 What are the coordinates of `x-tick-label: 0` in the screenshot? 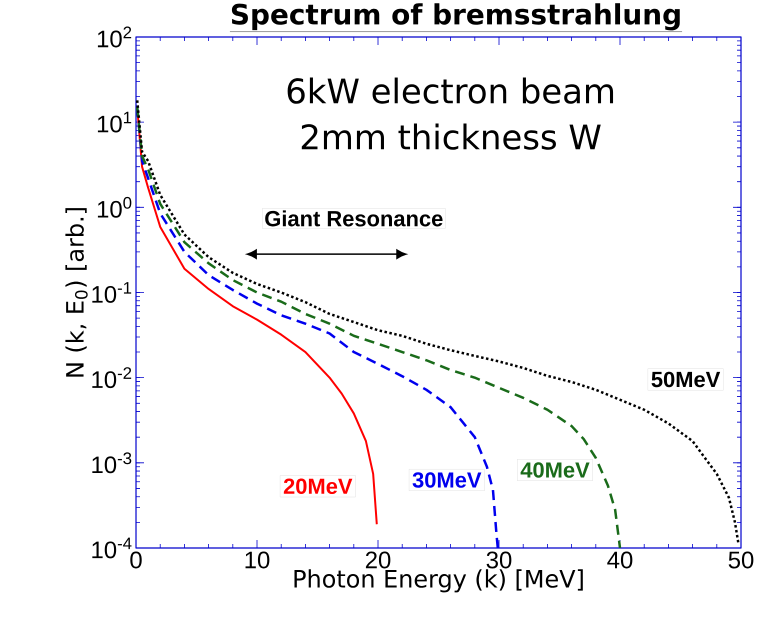 It's located at (136, 560).